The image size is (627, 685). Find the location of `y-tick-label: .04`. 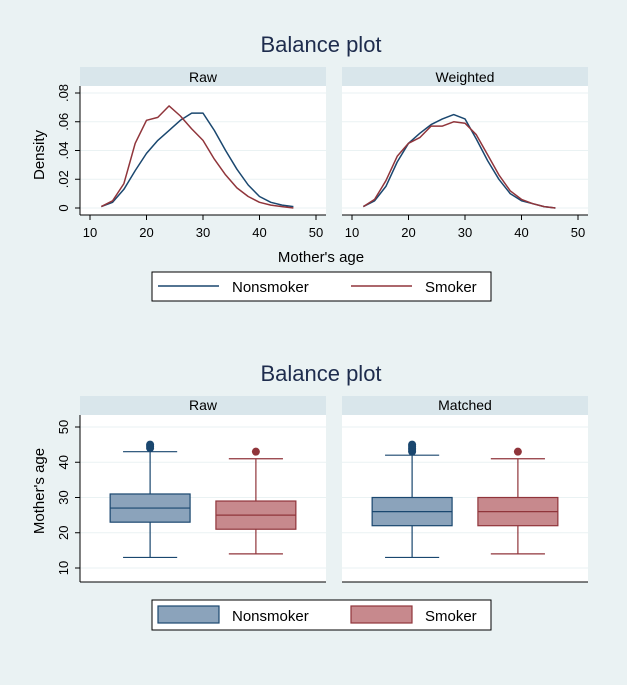

y-tick-label: .04 is located at coordinates (63, 150).